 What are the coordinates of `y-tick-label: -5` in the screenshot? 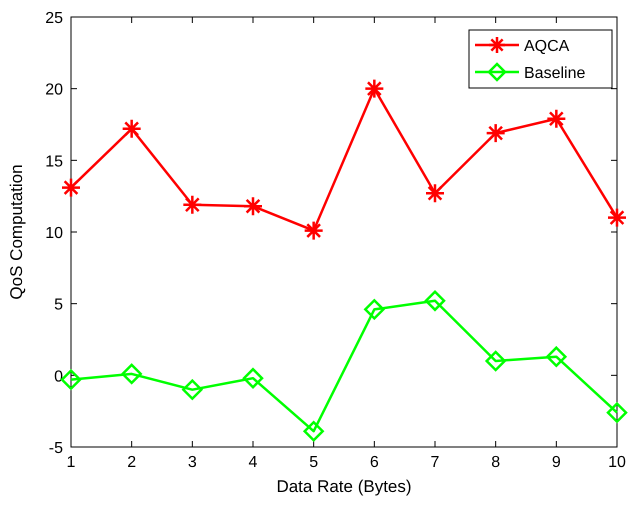 It's located at (56, 448).